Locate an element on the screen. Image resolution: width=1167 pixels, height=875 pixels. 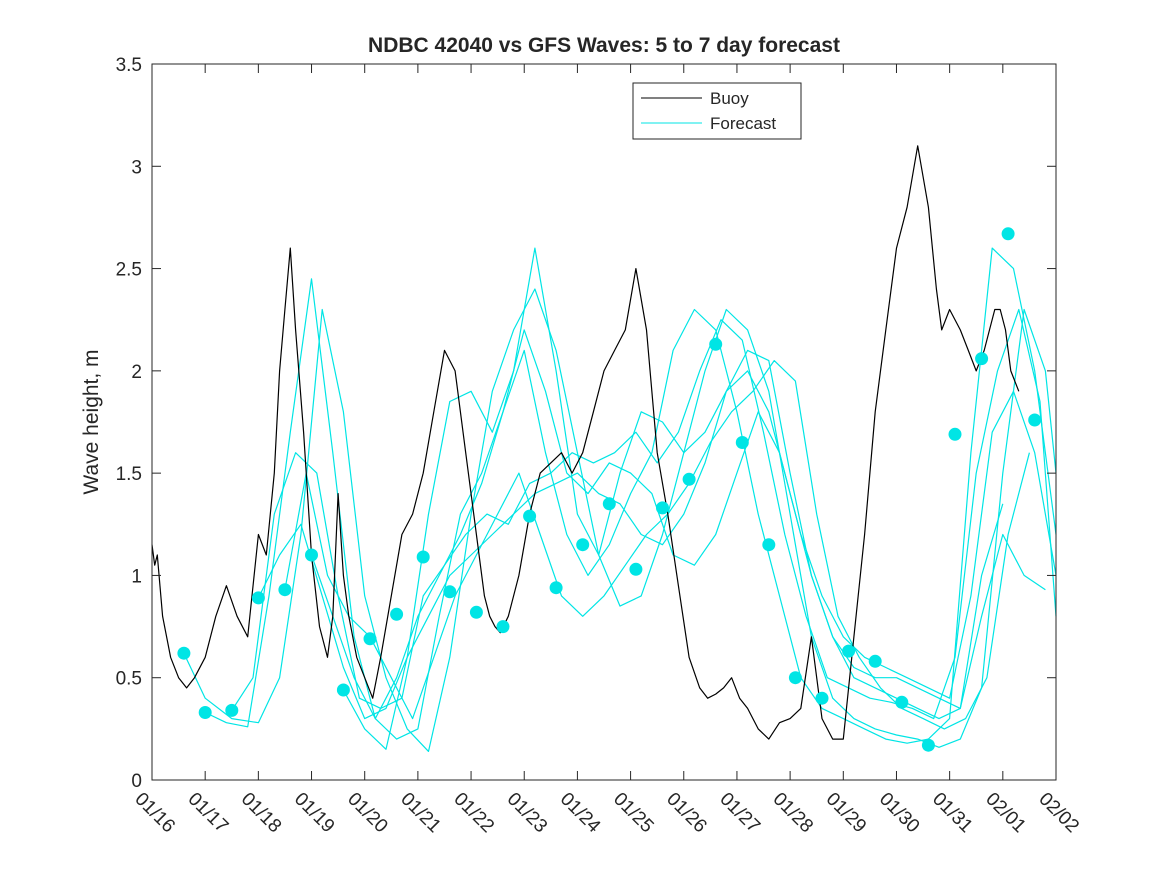
legend-box is located at coordinates (717, 111).